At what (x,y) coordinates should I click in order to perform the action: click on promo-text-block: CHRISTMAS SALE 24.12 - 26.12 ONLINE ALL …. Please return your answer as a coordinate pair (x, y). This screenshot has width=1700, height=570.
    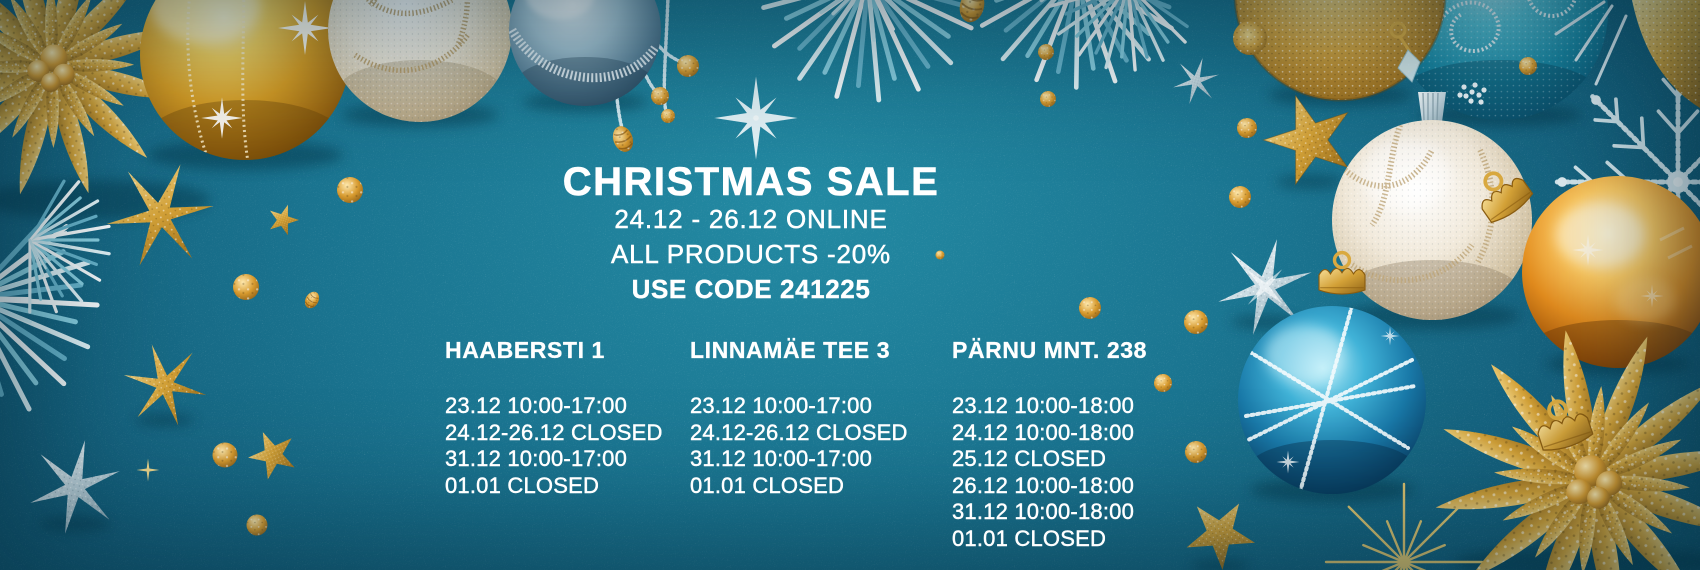
    Looking at the image, I should click on (751, 233).